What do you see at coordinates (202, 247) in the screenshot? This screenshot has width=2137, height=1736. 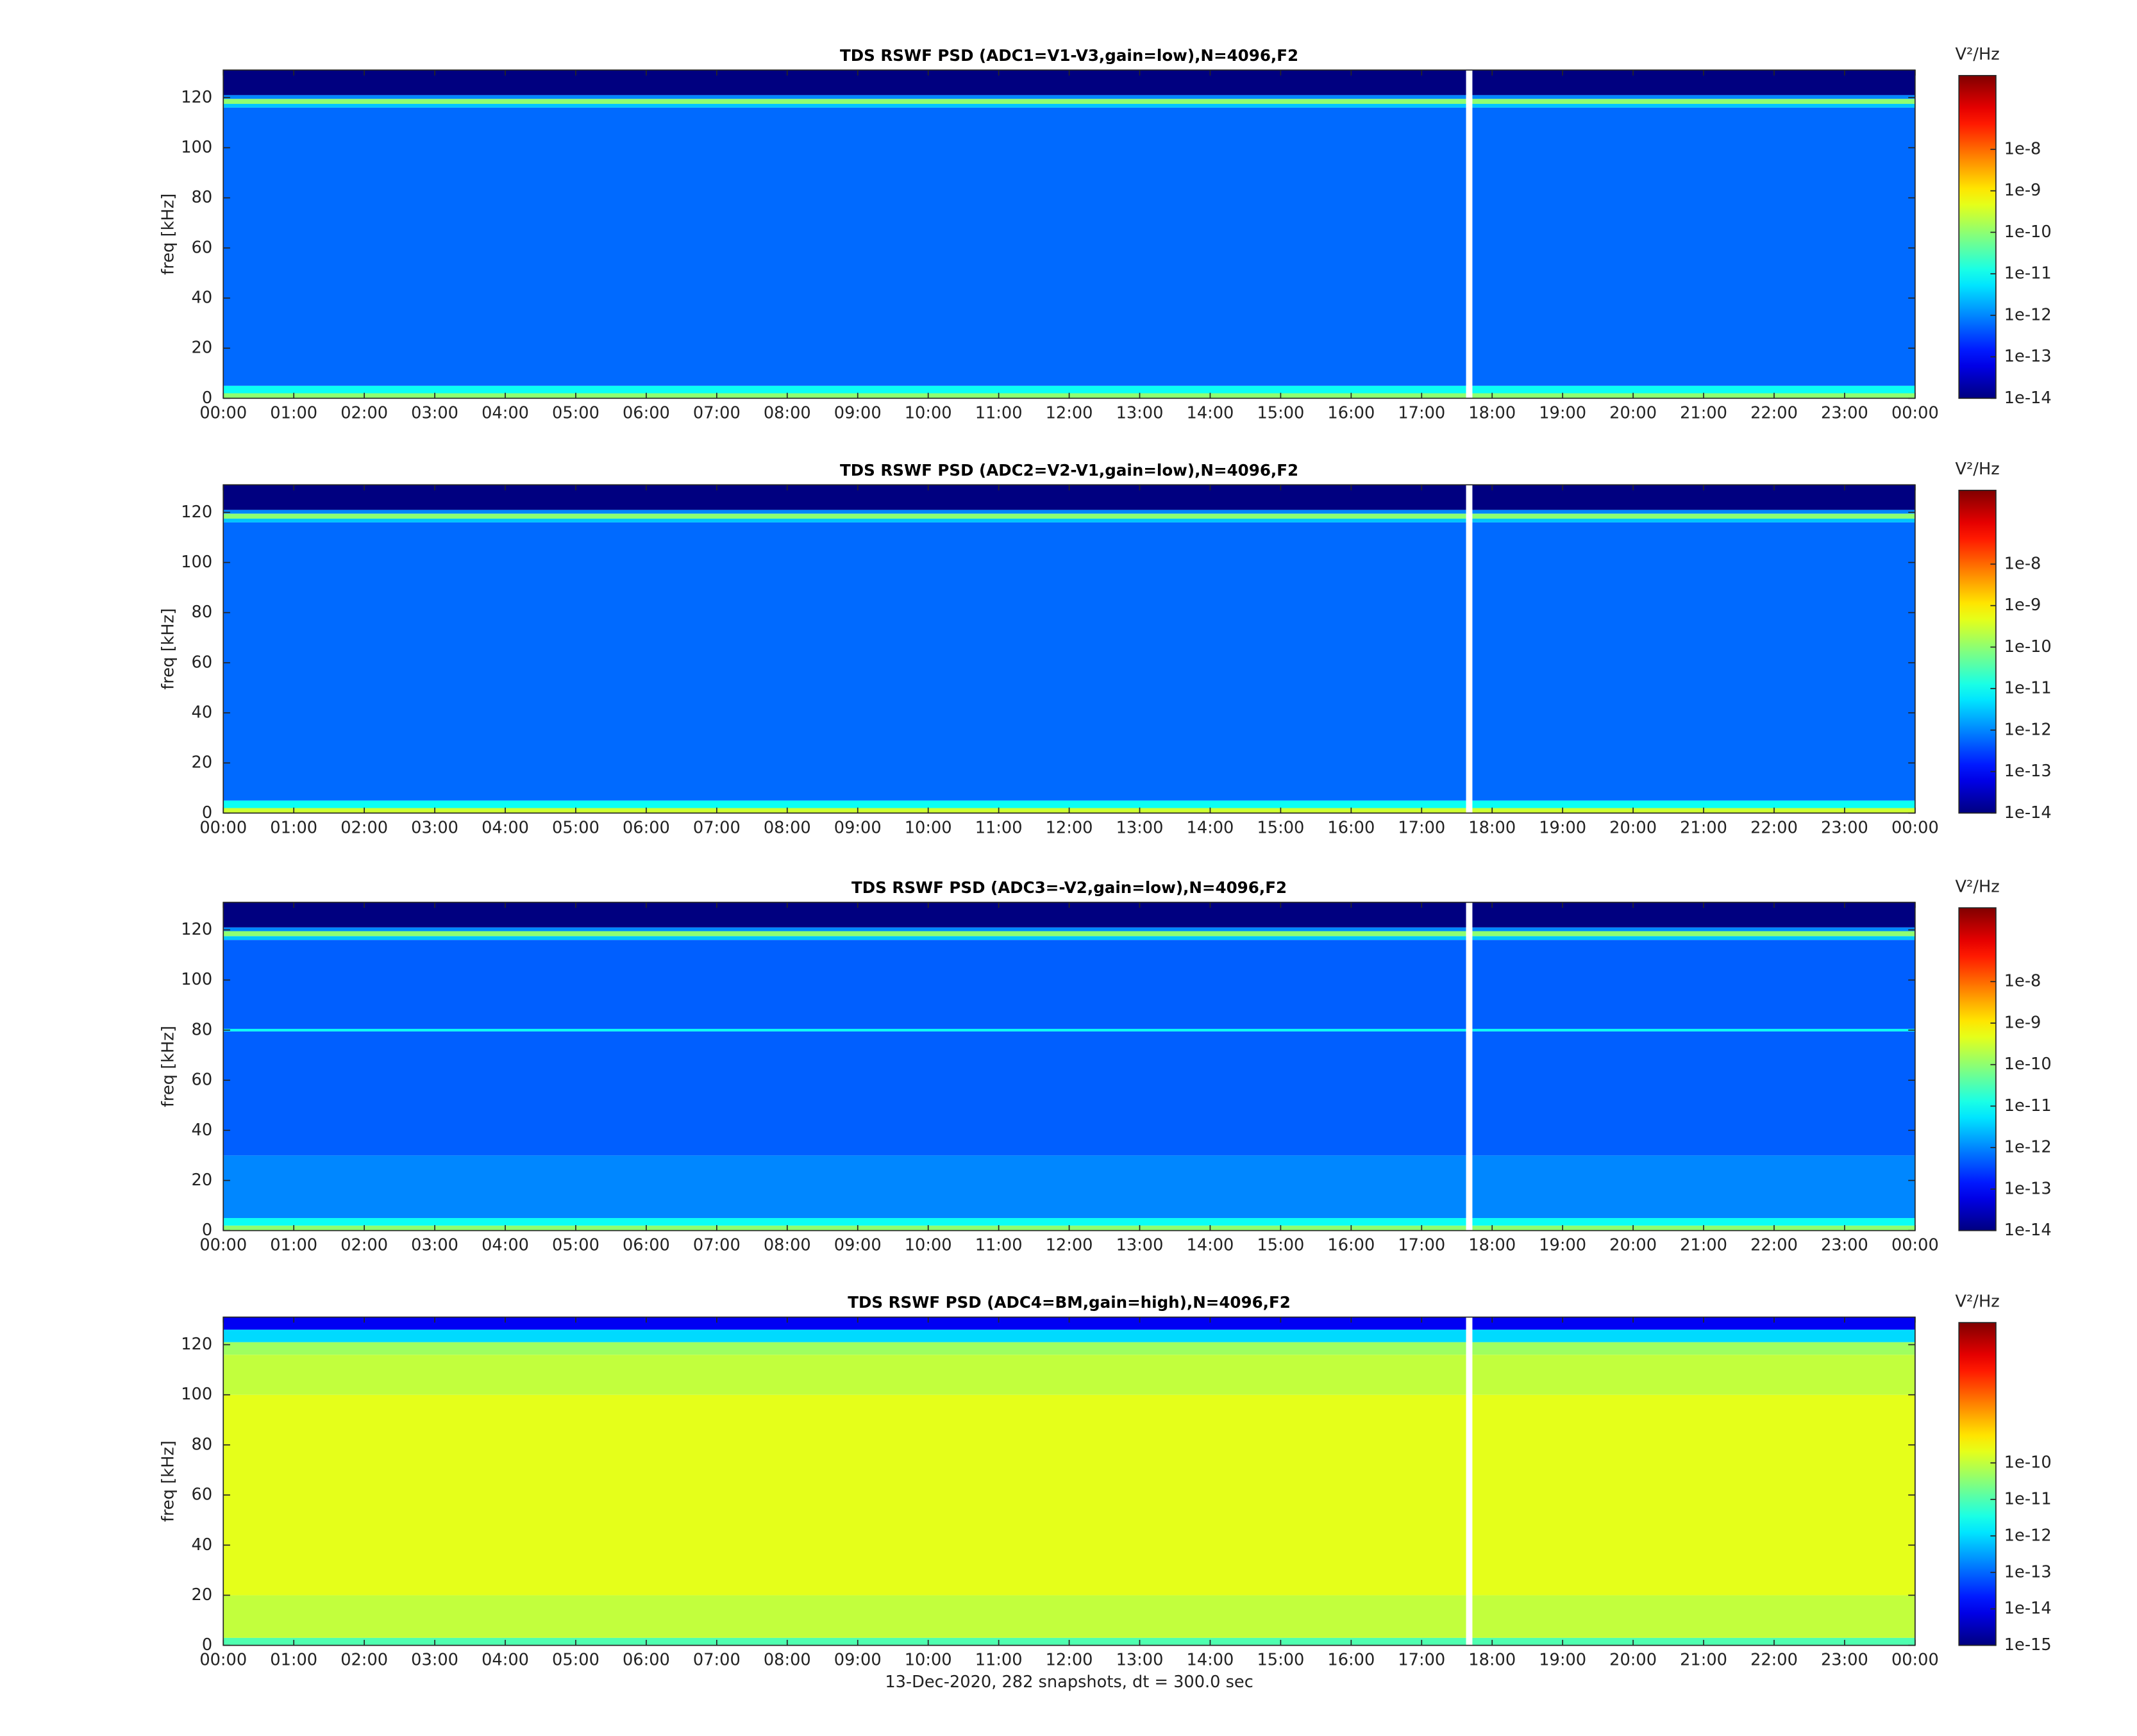 I see `y-tick-label: 60` at bounding box center [202, 247].